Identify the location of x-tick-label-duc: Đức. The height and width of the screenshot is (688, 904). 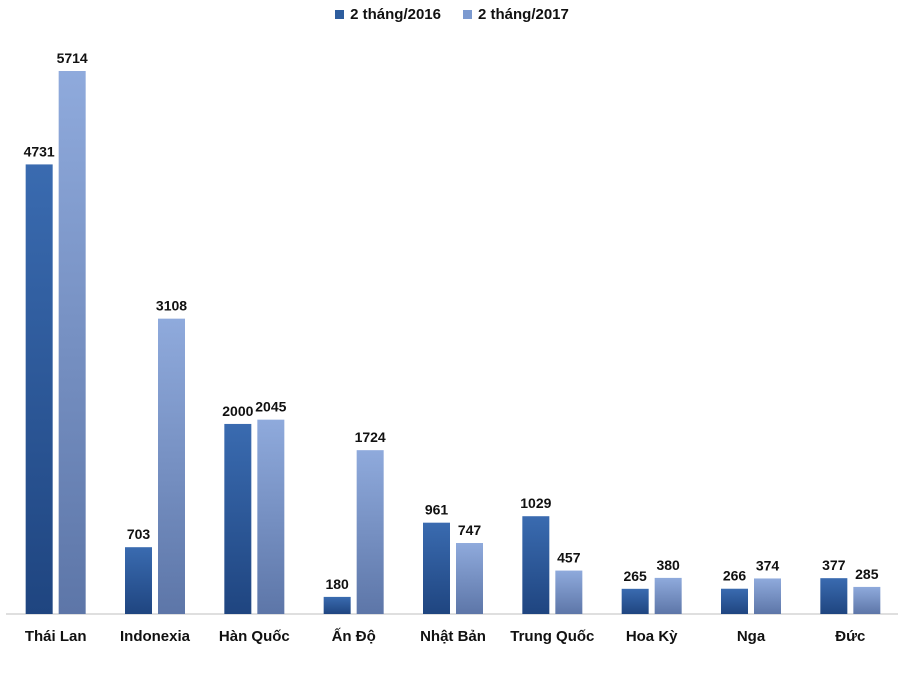
(850, 636).